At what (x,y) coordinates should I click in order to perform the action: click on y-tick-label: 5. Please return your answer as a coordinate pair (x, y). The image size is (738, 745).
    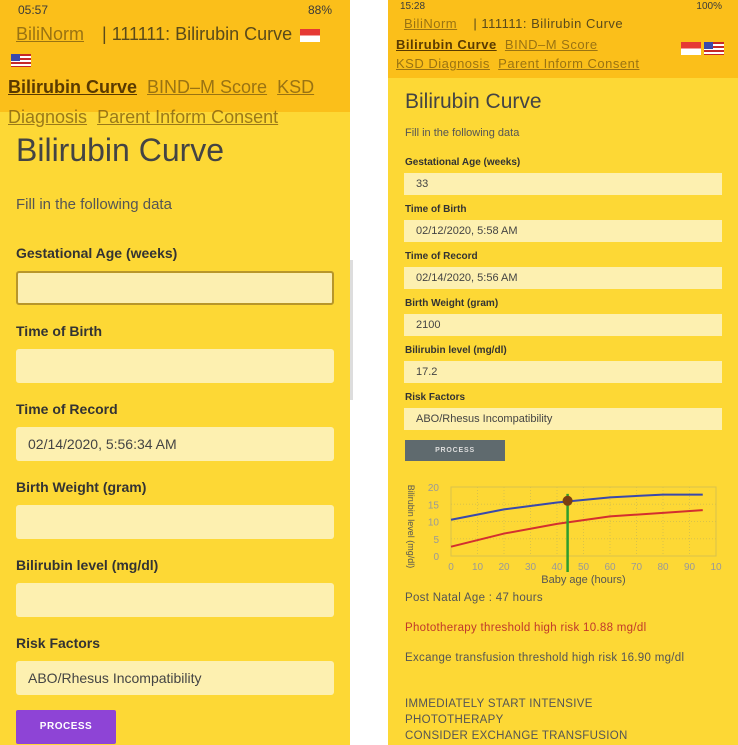
    Looking at the image, I should click on (436, 540).